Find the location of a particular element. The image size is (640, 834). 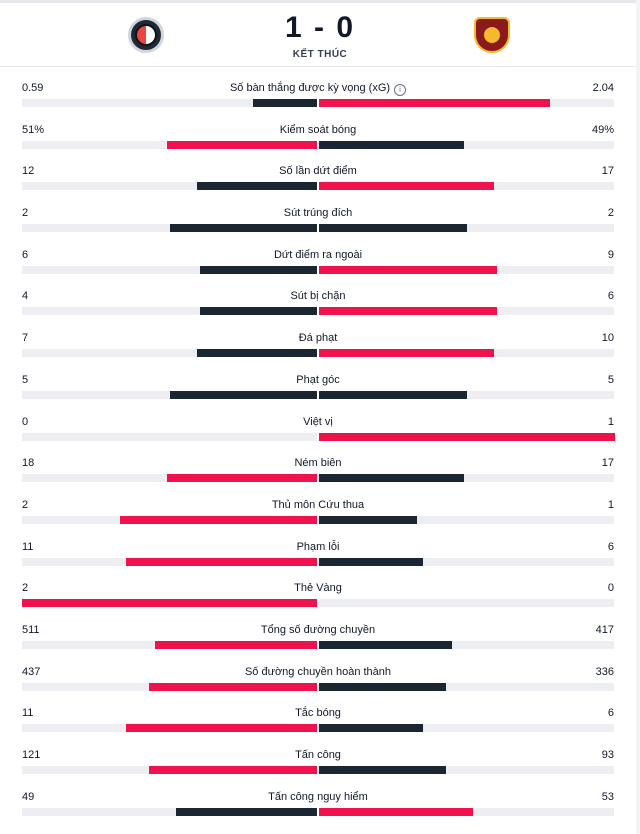

stat-label-text: Kiểm soát bóng is located at coordinates (318, 129).